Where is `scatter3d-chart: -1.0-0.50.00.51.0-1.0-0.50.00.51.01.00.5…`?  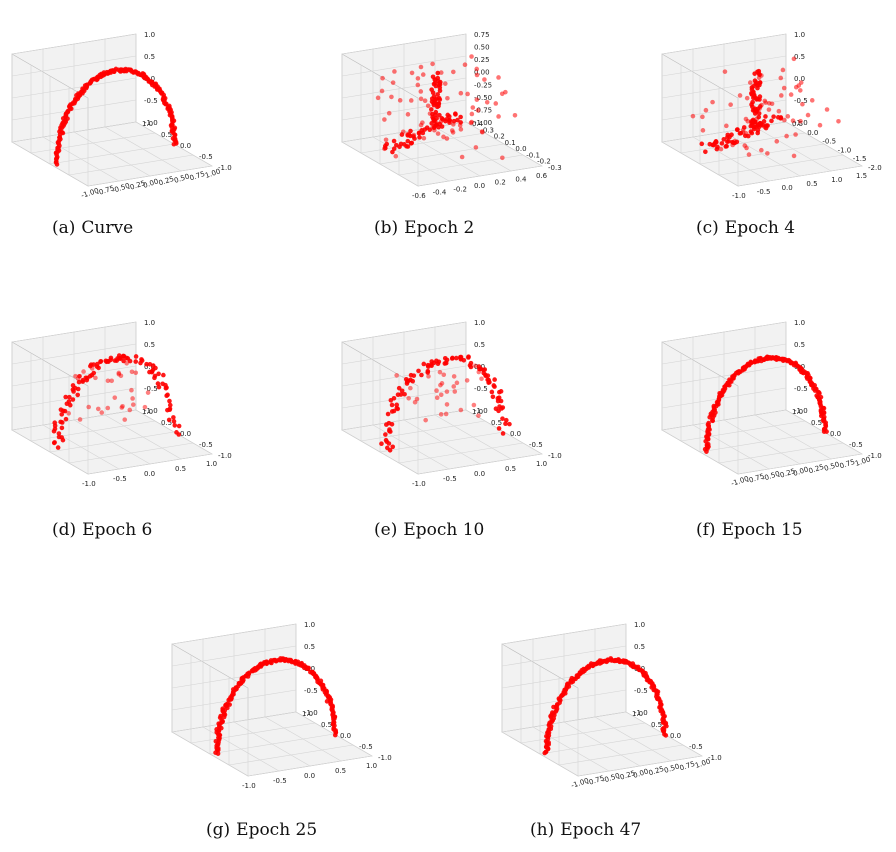
scatter3d-chart: -1.0-0.50.00.51.0-1.0-0.50.00.51.01.00.5… is located at coordinates (121, 403).